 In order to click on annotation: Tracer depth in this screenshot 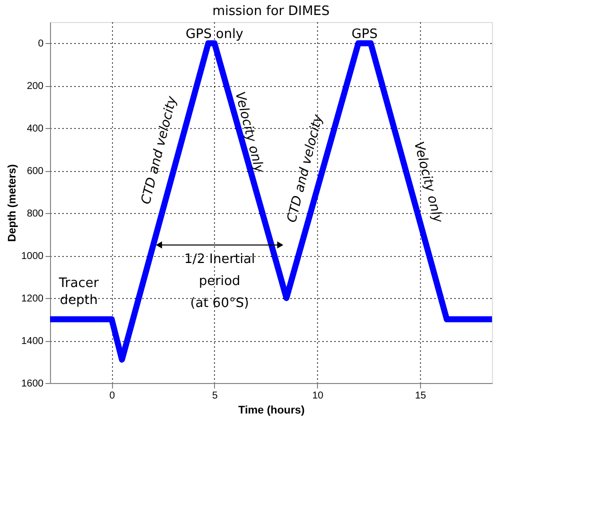, I will do `click(79, 292)`.